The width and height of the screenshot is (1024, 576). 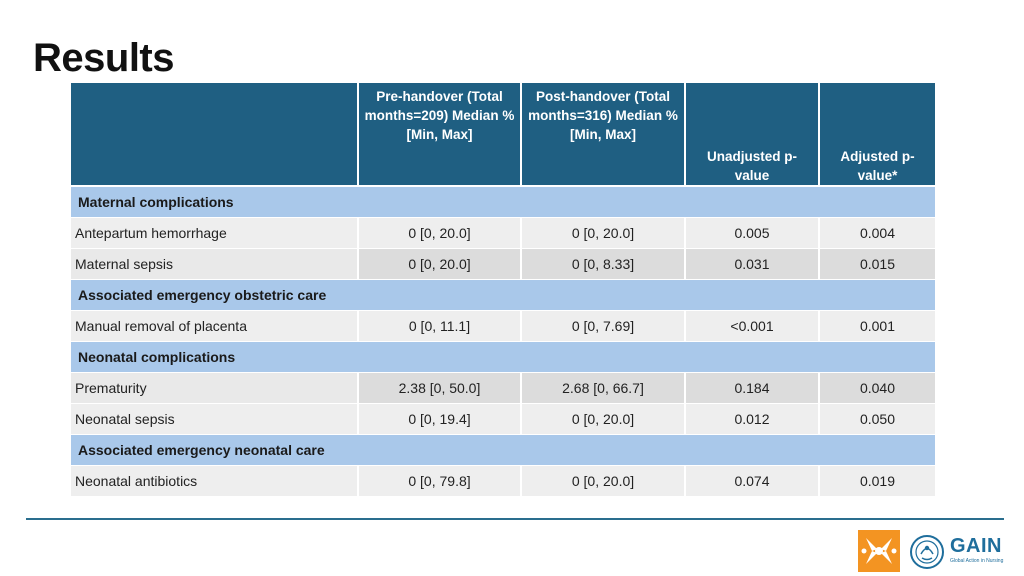 I want to click on section-label: Associated emergency neonatal care, so click(x=503, y=450).